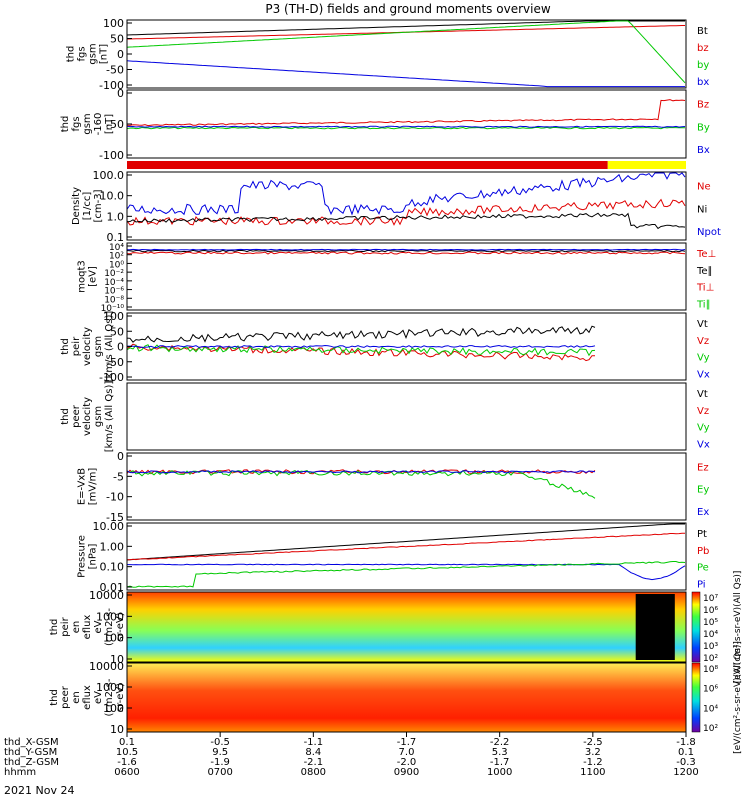 The height and width of the screenshot is (800, 750). What do you see at coordinates (702, 534) in the screenshot?
I see `legend-entry: Pt` at bounding box center [702, 534].